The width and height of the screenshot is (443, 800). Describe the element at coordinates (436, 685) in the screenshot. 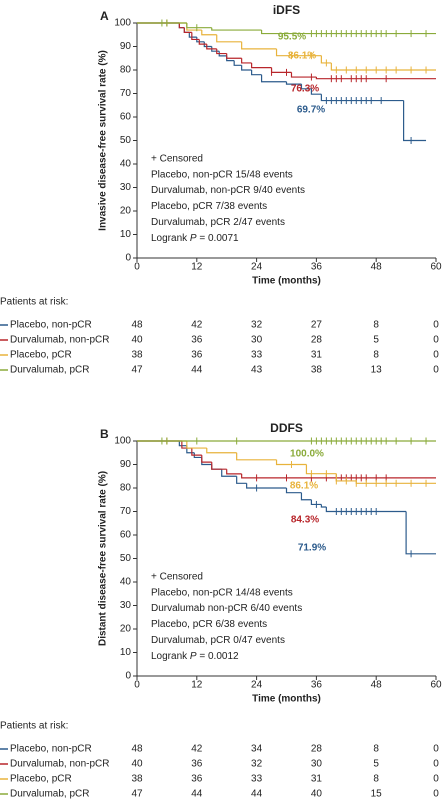

I see `x-tick-label: 60` at that location.